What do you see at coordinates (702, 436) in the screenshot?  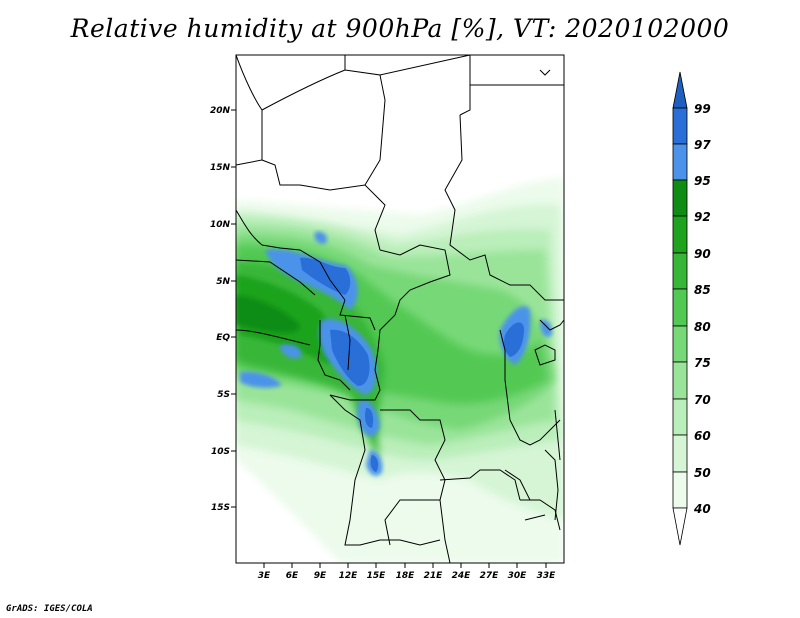 I see `colorbar-label-60: 60` at bounding box center [702, 436].